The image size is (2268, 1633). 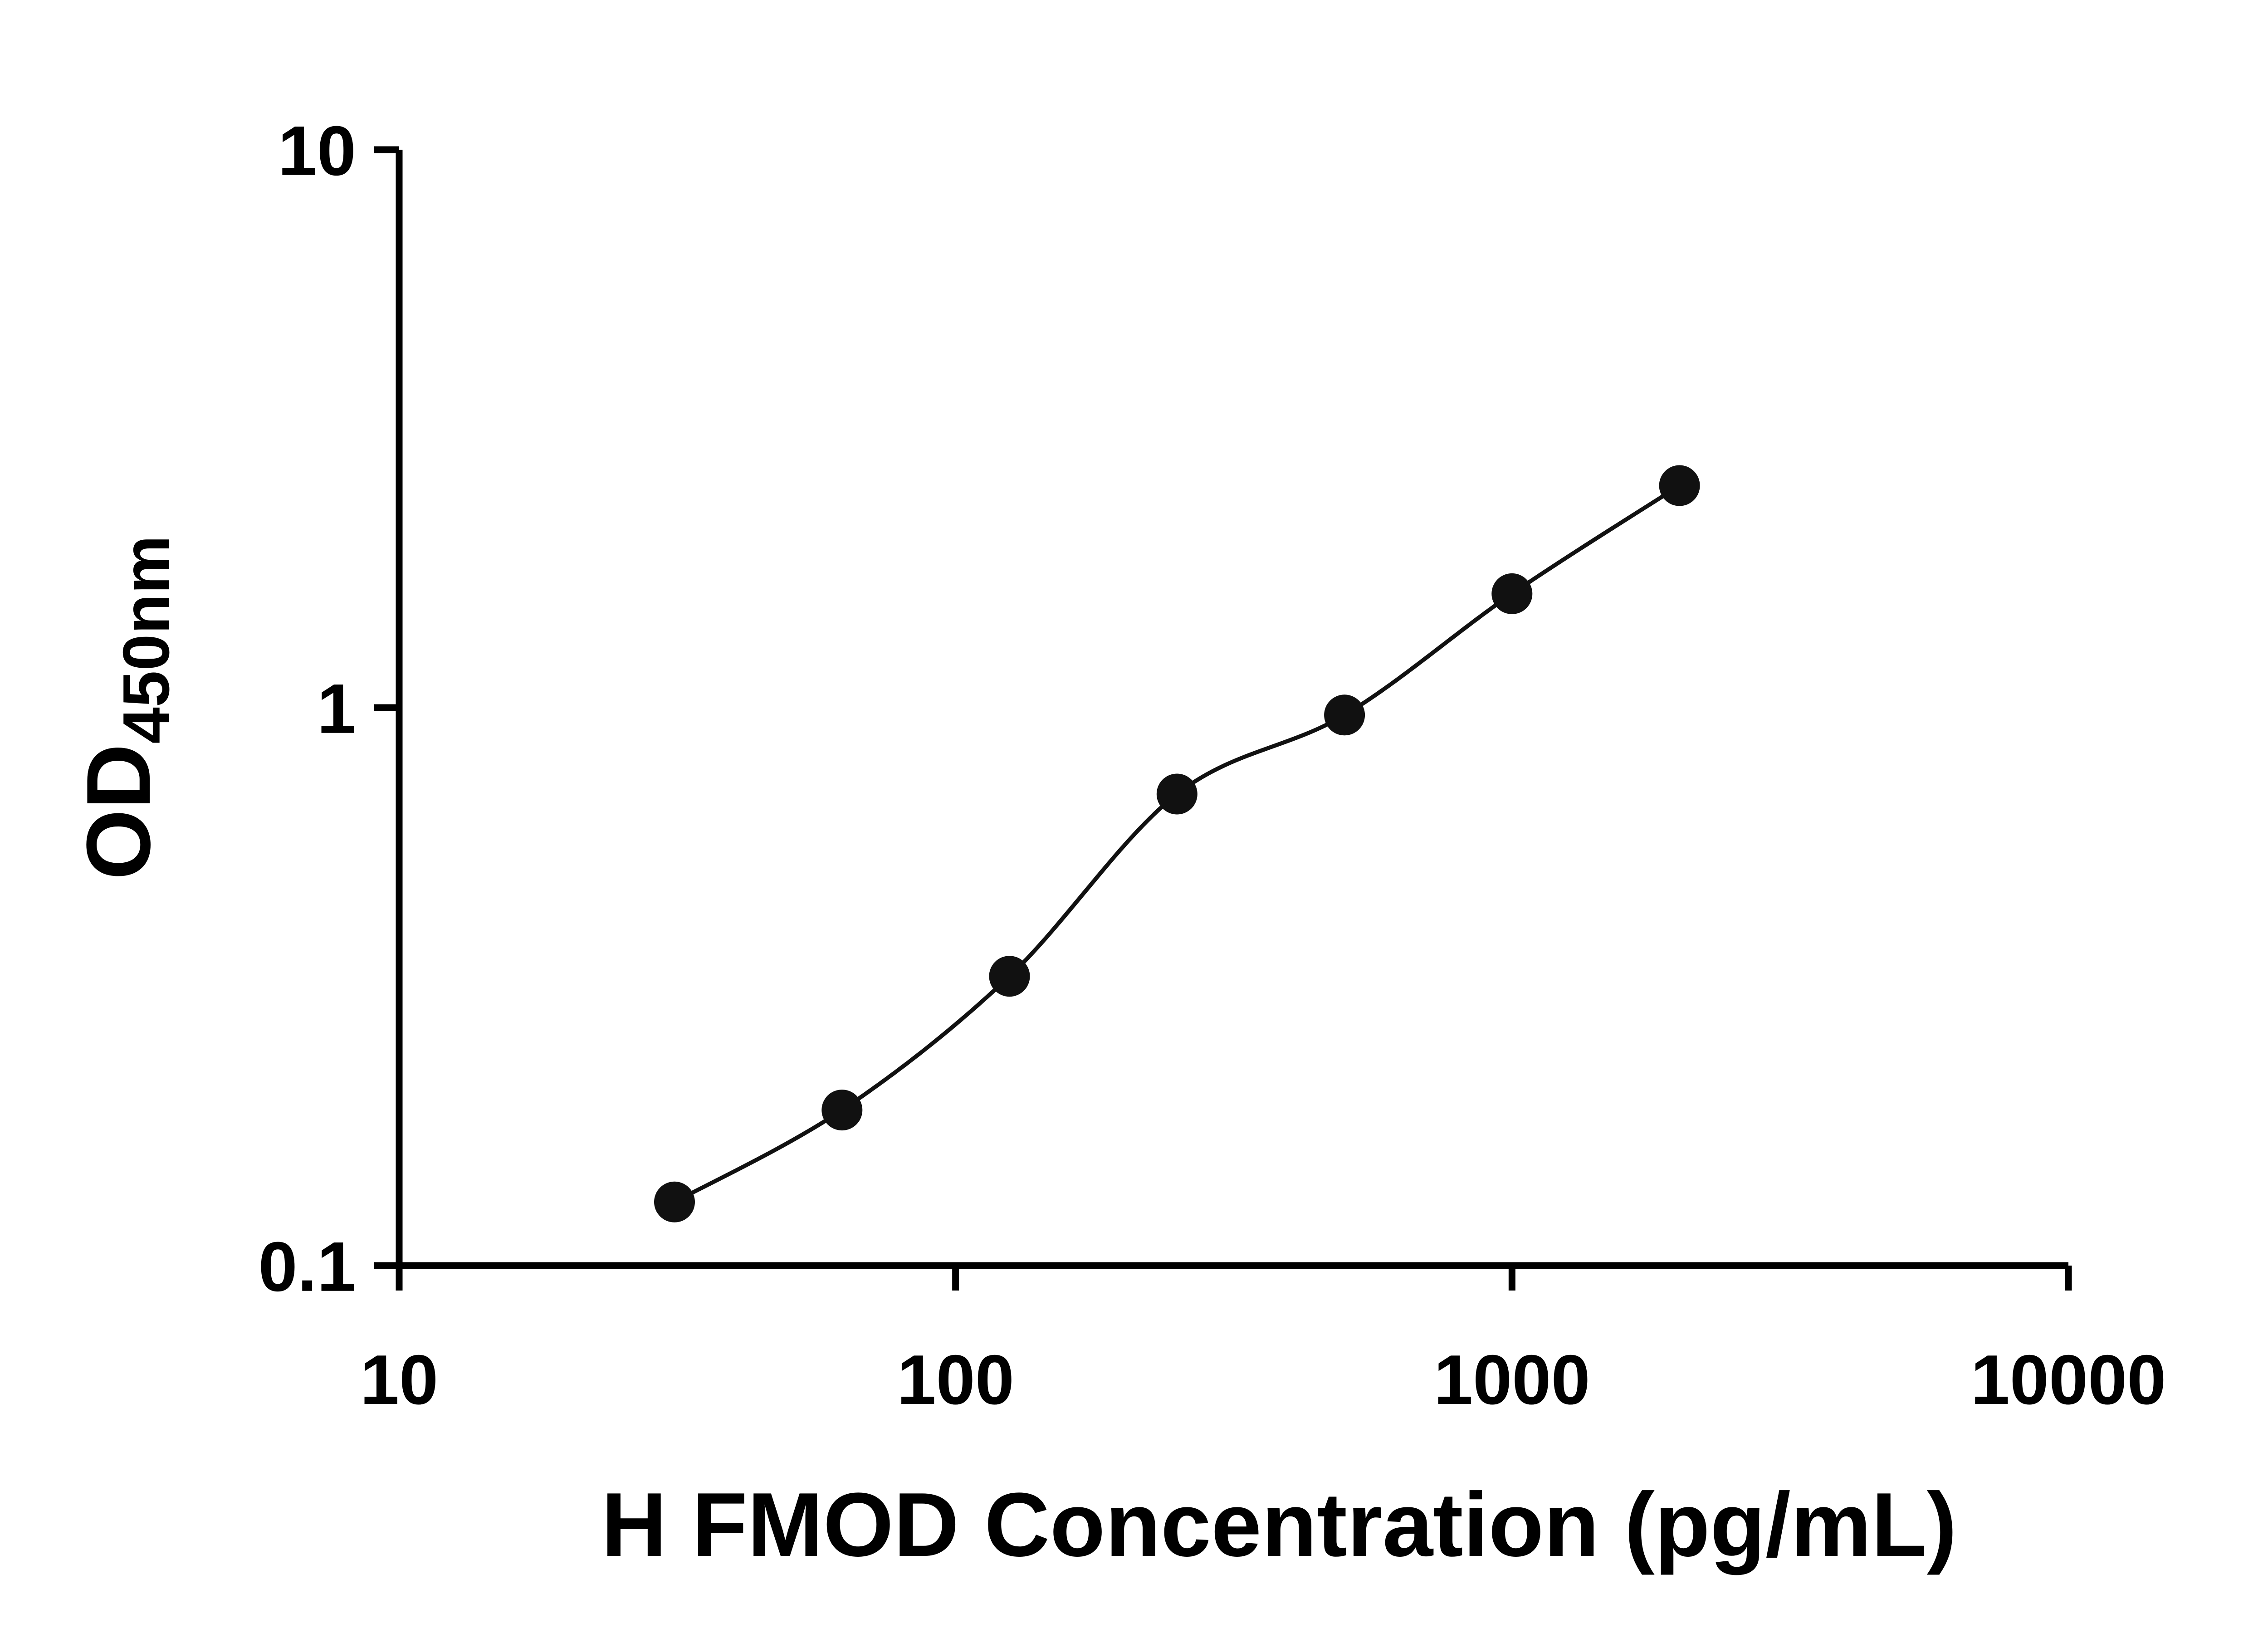 I want to click on y-axis-title-sub: 450nm, so click(x=146, y=639).